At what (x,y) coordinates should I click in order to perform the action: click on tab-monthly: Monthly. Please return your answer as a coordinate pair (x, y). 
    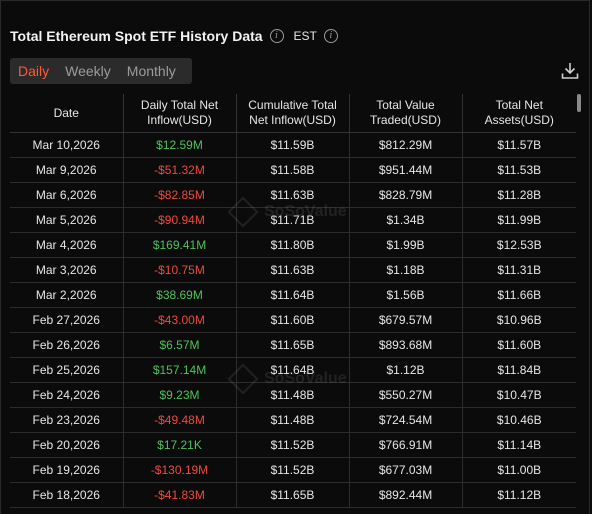
    Looking at the image, I should click on (151, 71).